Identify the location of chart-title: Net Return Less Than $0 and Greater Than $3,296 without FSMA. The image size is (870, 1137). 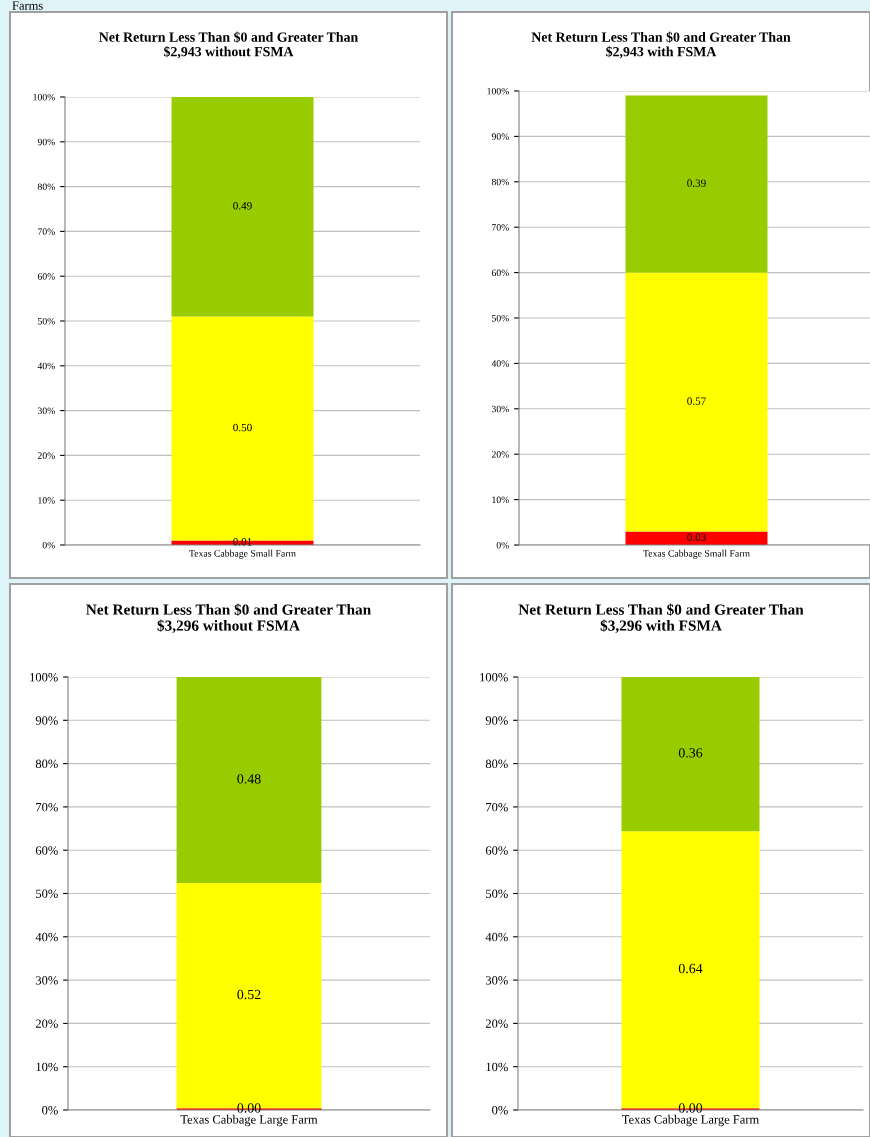
(228, 618).